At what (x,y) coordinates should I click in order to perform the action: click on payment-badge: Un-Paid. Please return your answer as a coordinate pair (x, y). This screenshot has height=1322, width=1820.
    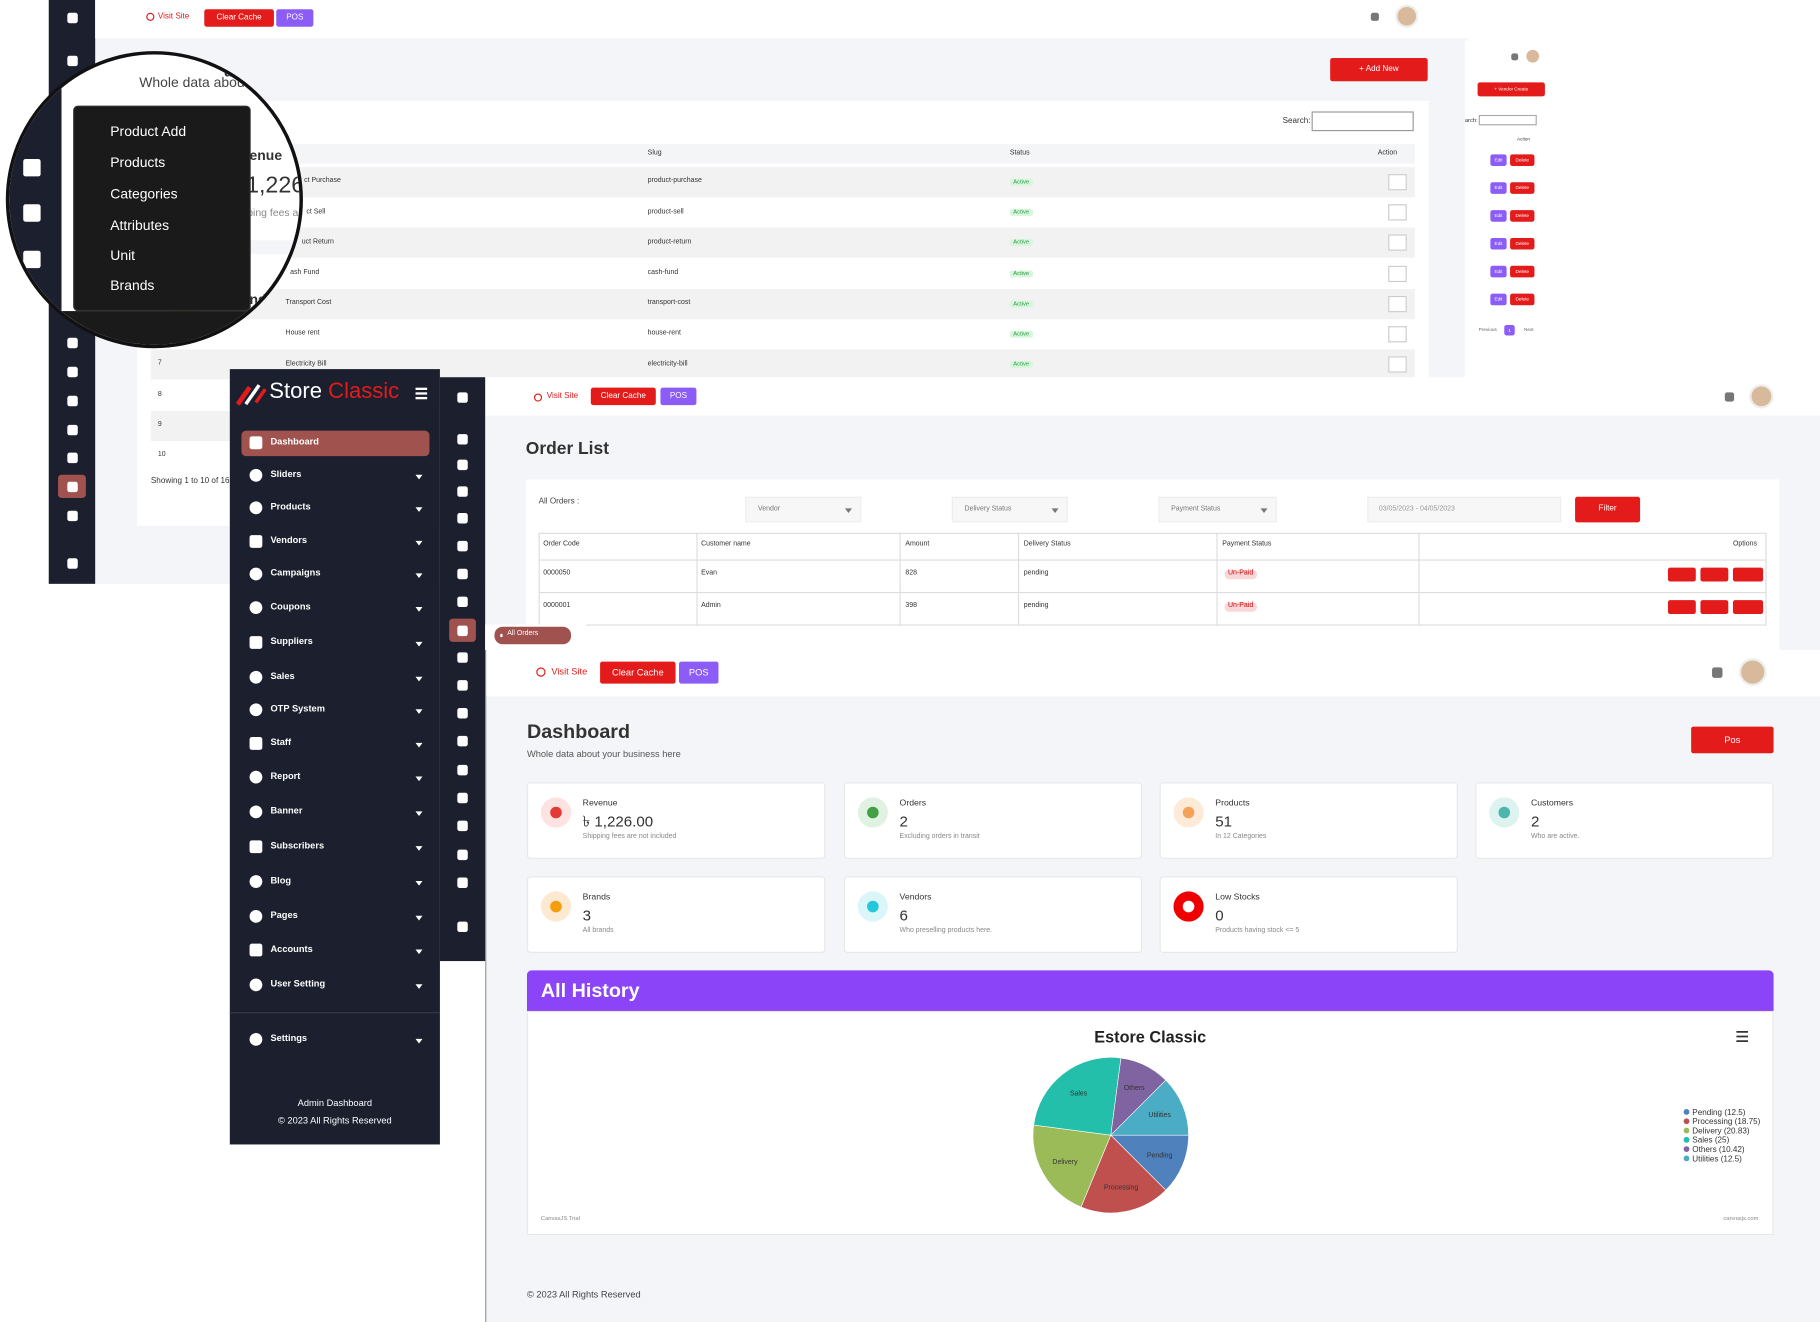
    Looking at the image, I should click on (1240, 607).